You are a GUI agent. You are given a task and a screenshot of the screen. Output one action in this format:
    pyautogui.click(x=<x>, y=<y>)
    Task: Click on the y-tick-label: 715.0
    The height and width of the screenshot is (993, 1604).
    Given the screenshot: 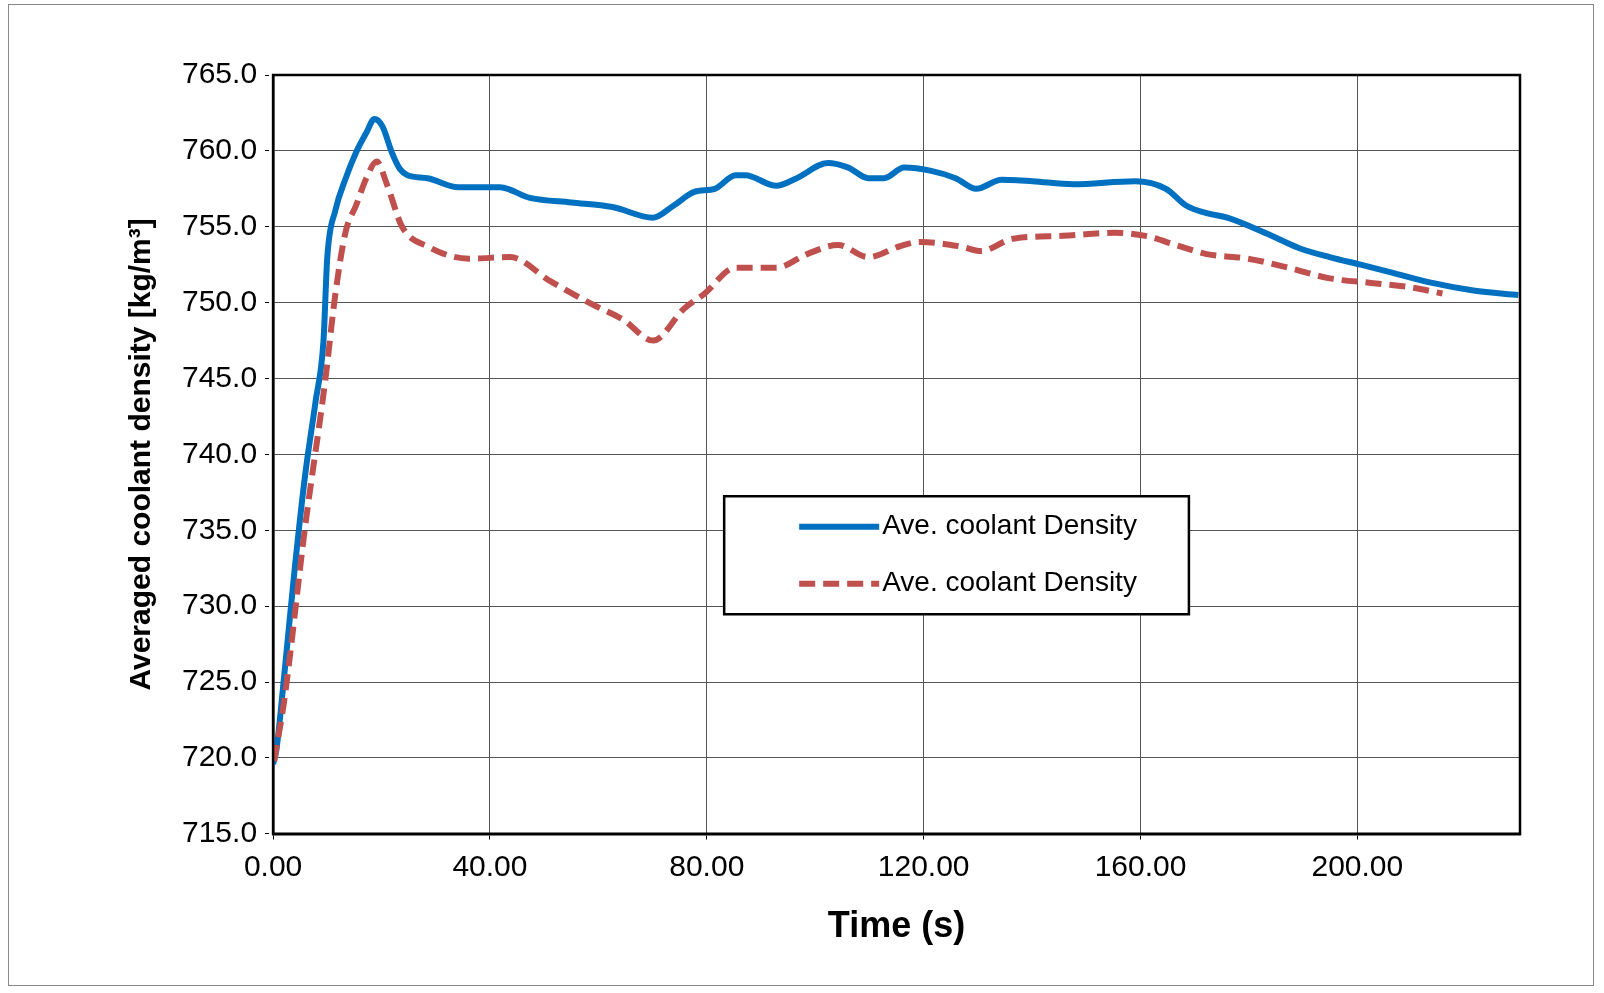 What is the action you would take?
    pyautogui.click(x=220, y=832)
    